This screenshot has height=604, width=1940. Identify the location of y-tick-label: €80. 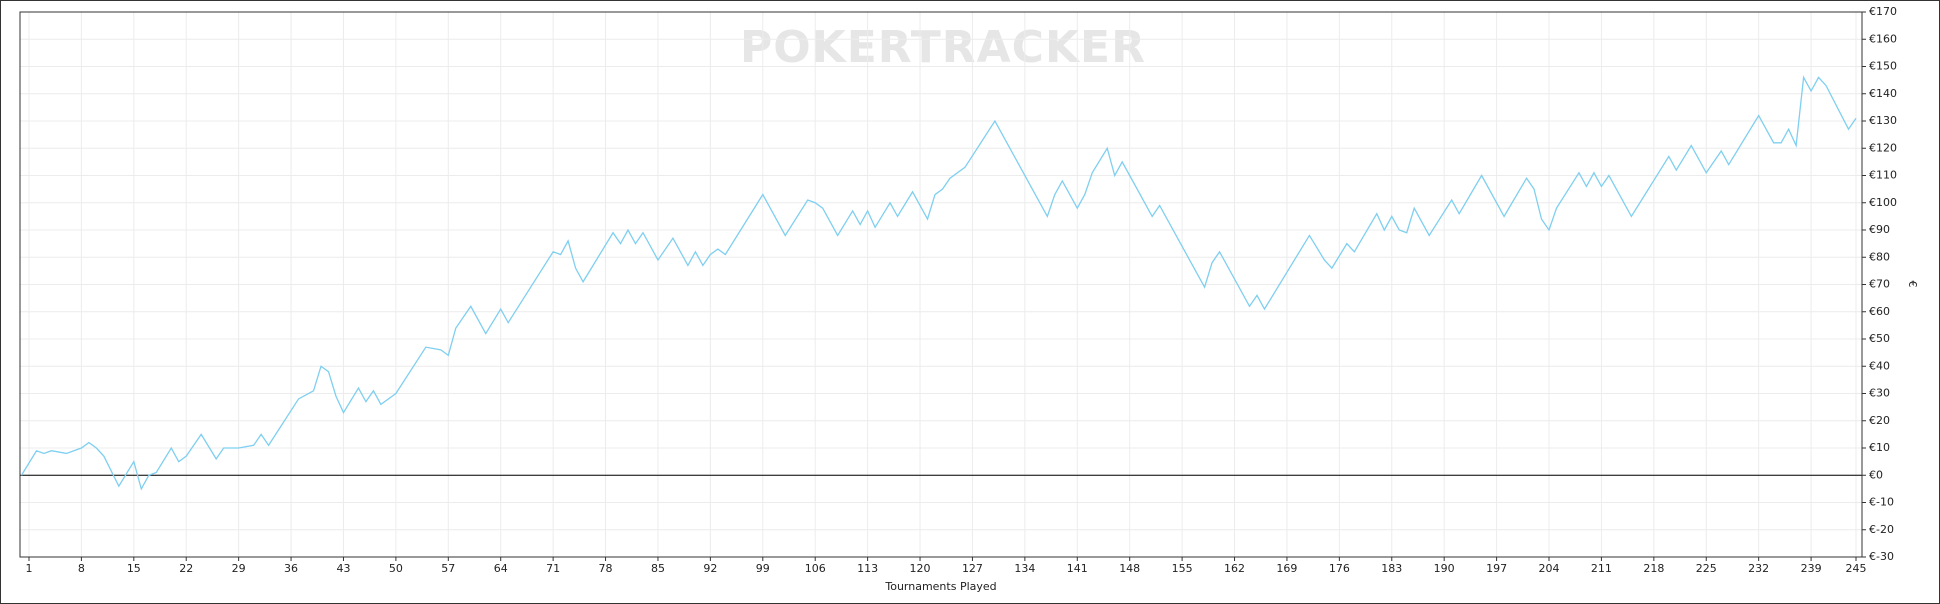
(1879, 256).